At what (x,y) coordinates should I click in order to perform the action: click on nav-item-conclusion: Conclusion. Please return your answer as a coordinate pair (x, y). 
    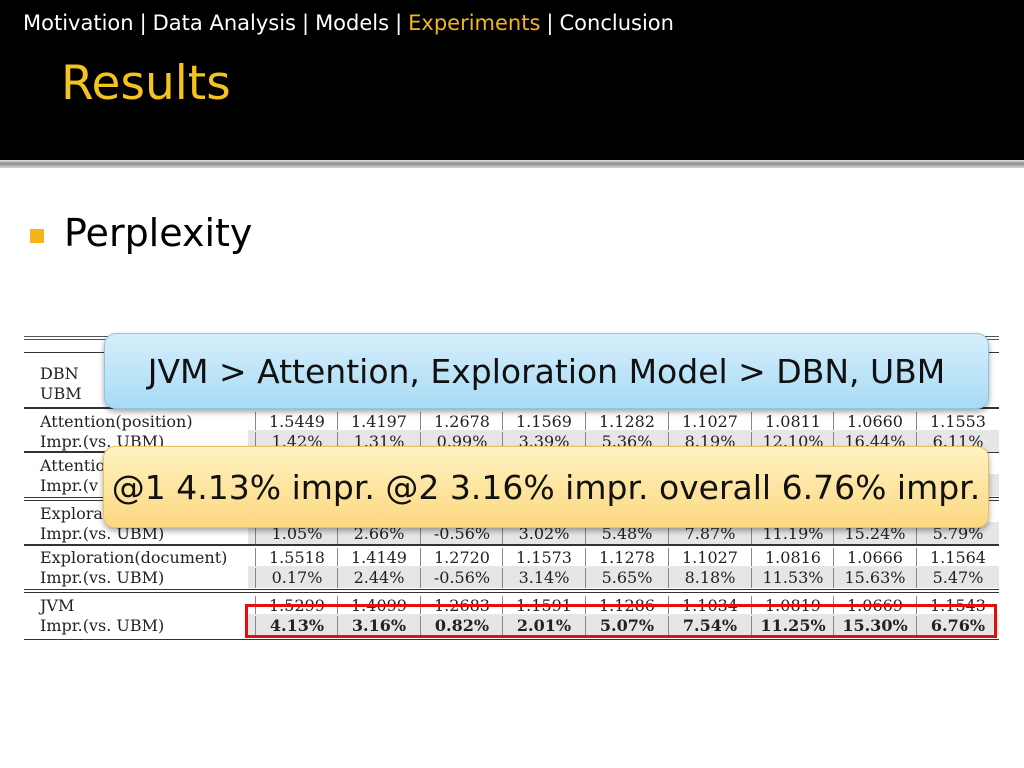
    Looking at the image, I should click on (616, 23).